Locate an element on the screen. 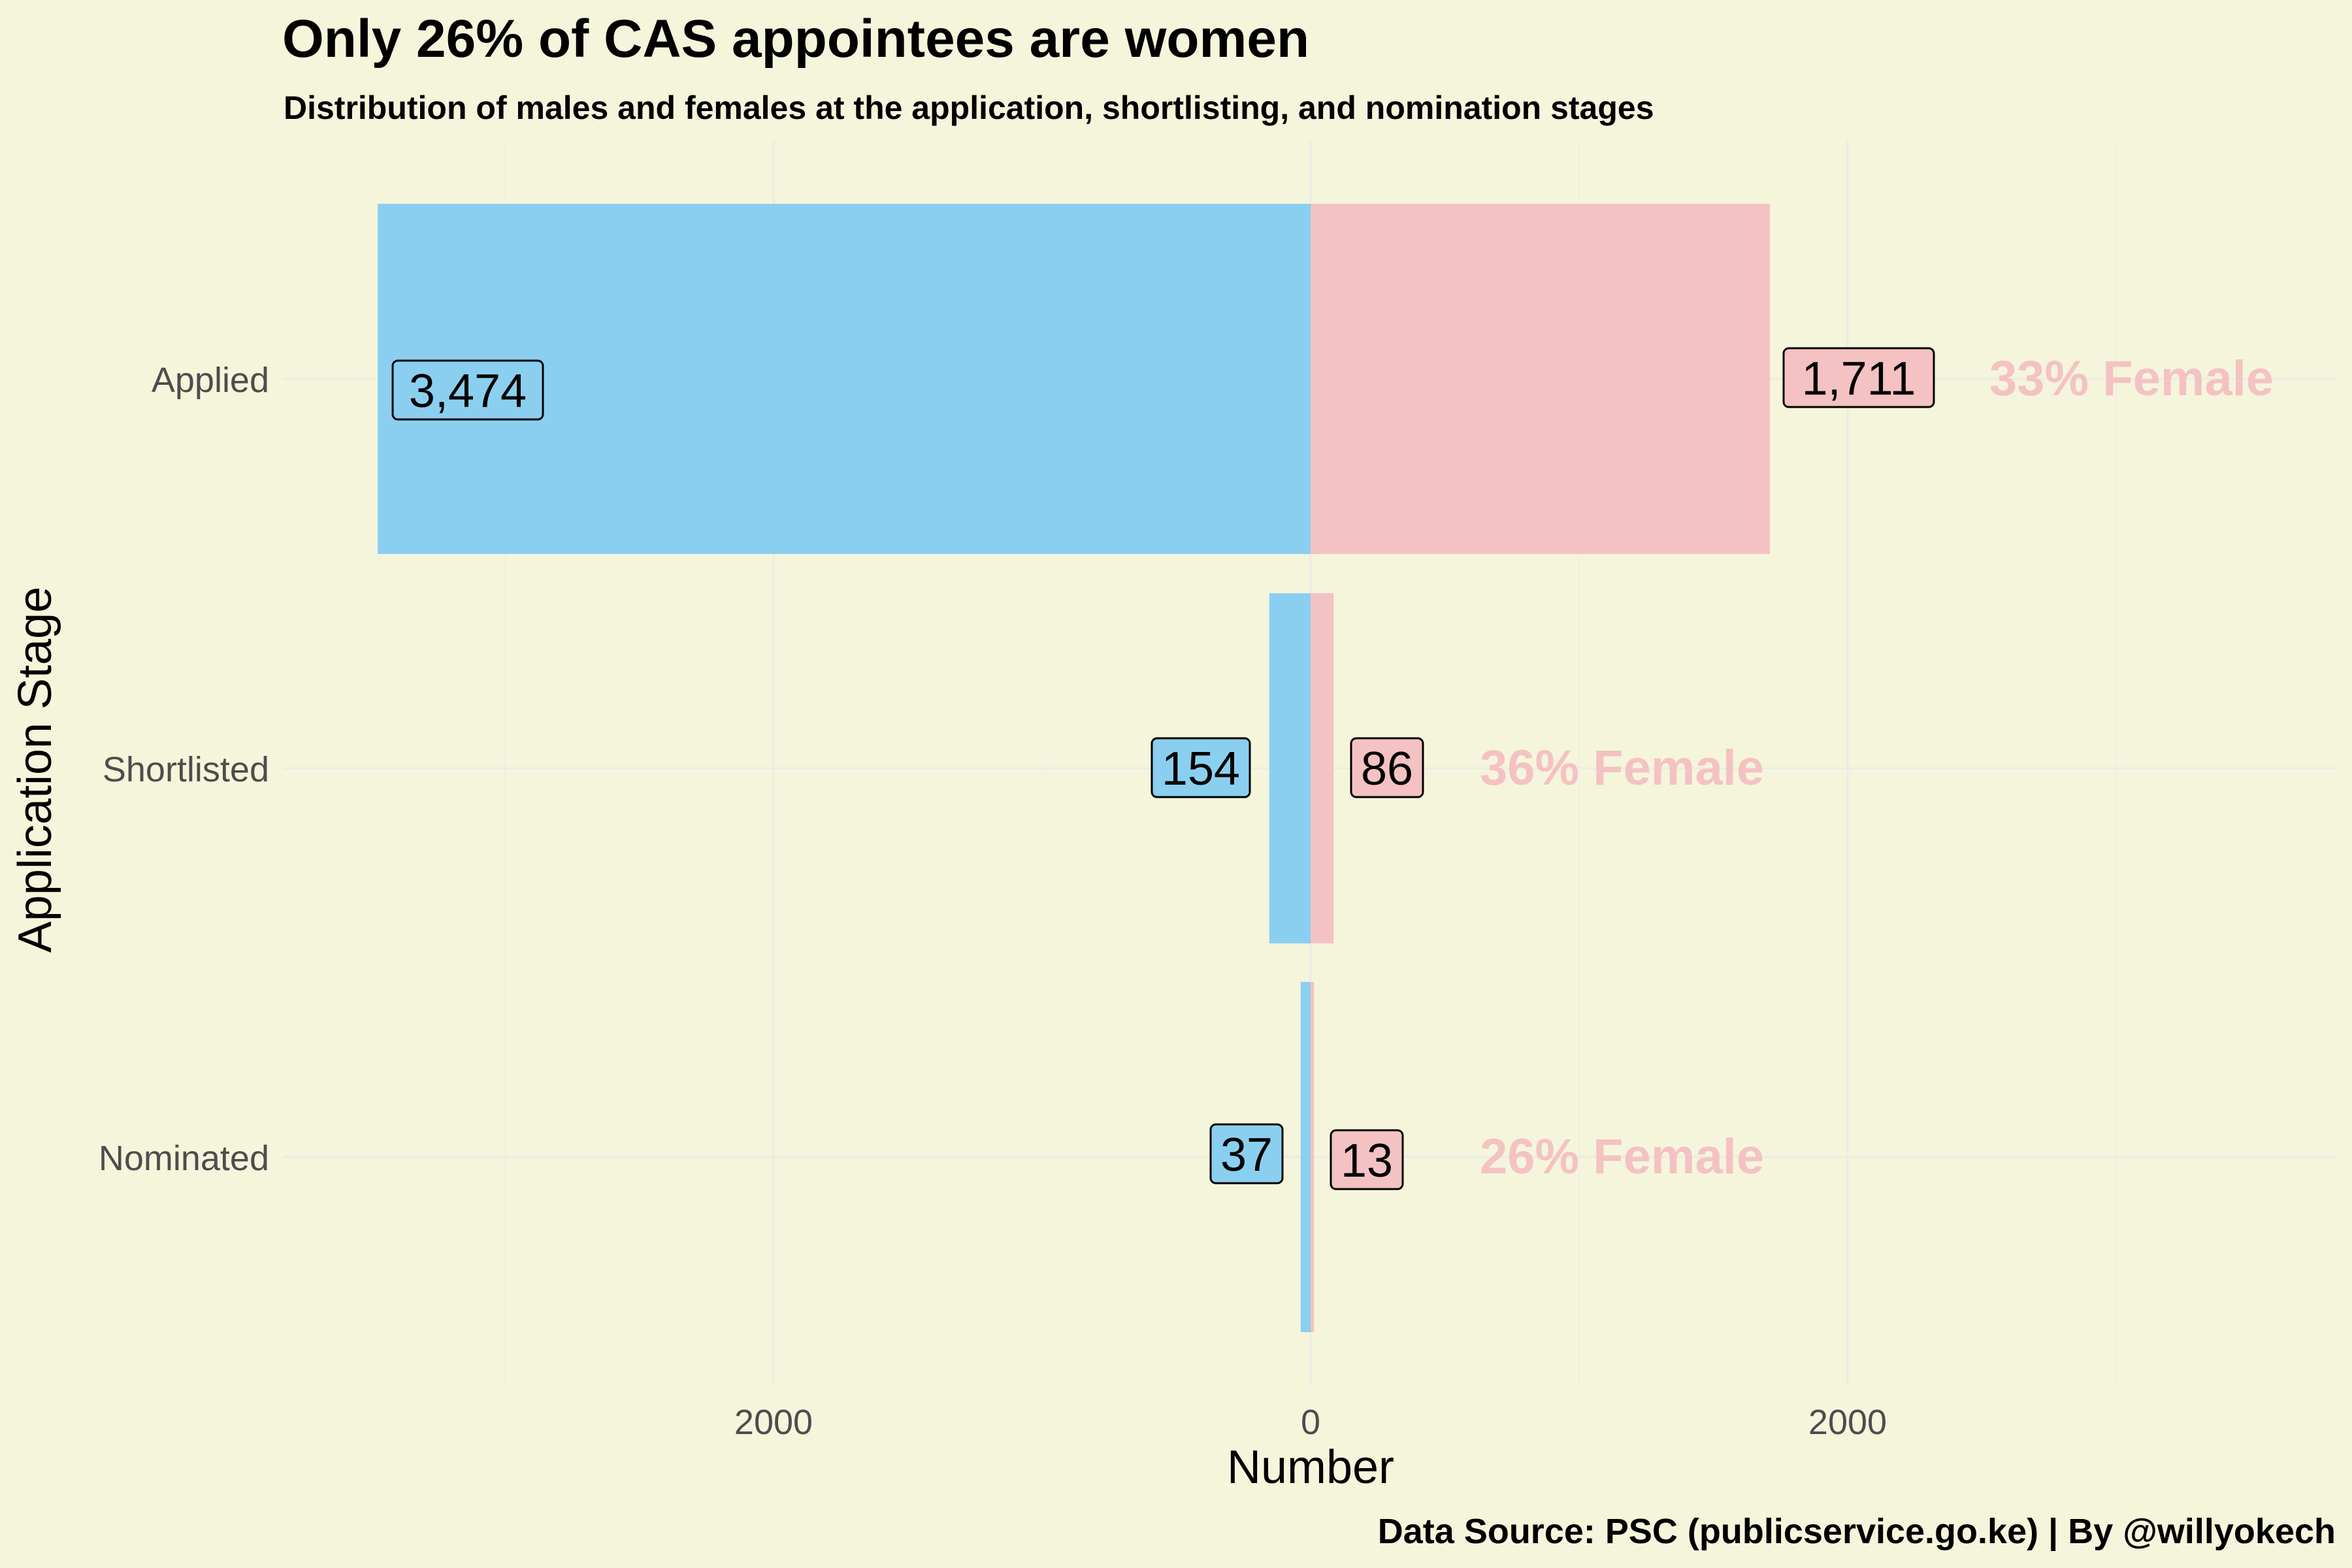  y-tick-label: Applied is located at coordinates (210, 380).